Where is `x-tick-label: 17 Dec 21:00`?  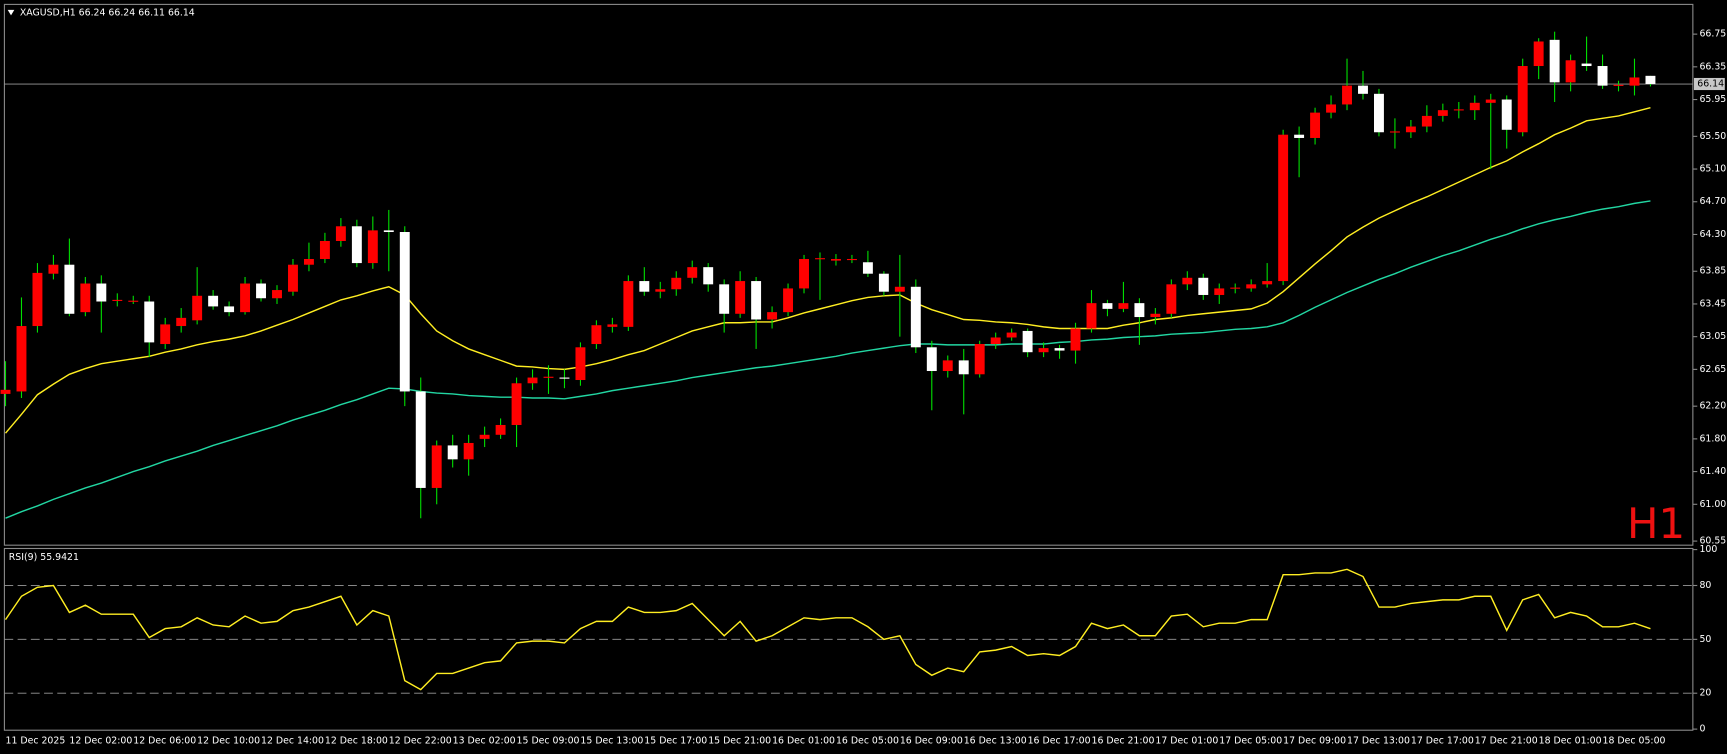
x-tick-label: 17 Dec 21:00 is located at coordinates (1506, 741).